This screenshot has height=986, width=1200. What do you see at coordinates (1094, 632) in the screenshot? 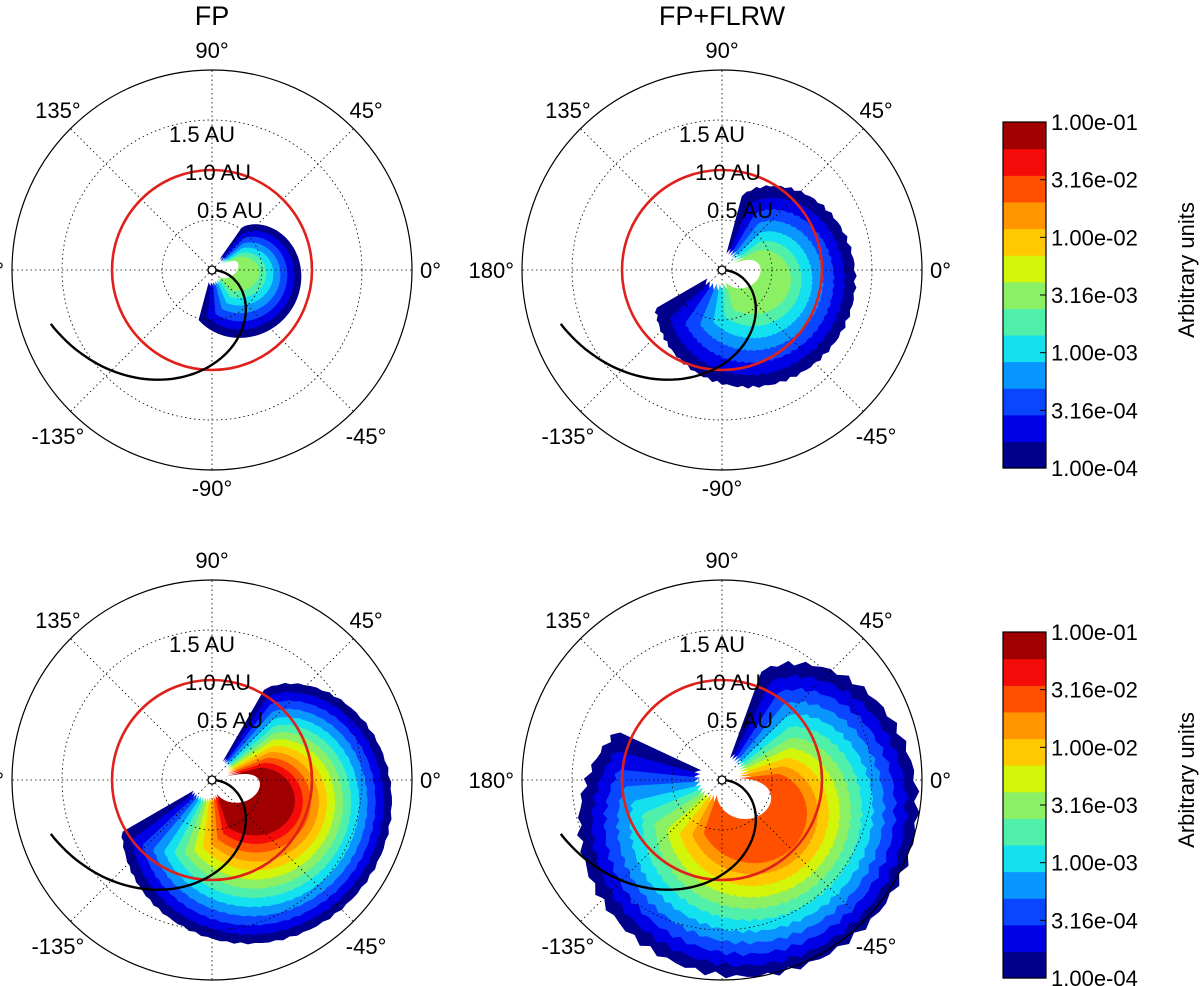
I see `colorbar-tick-label: 1.00e-01` at bounding box center [1094, 632].